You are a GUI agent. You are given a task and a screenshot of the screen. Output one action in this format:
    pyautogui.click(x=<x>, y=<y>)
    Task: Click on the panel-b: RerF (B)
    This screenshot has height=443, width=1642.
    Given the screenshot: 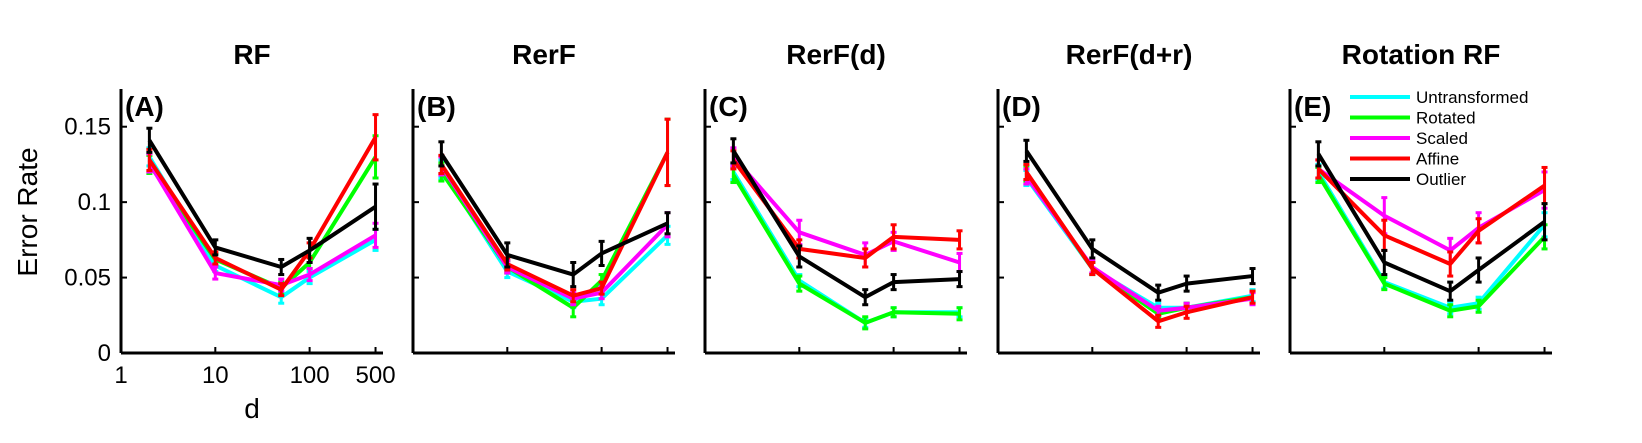 What is the action you would take?
    pyautogui.click(x=543, y=197)
    